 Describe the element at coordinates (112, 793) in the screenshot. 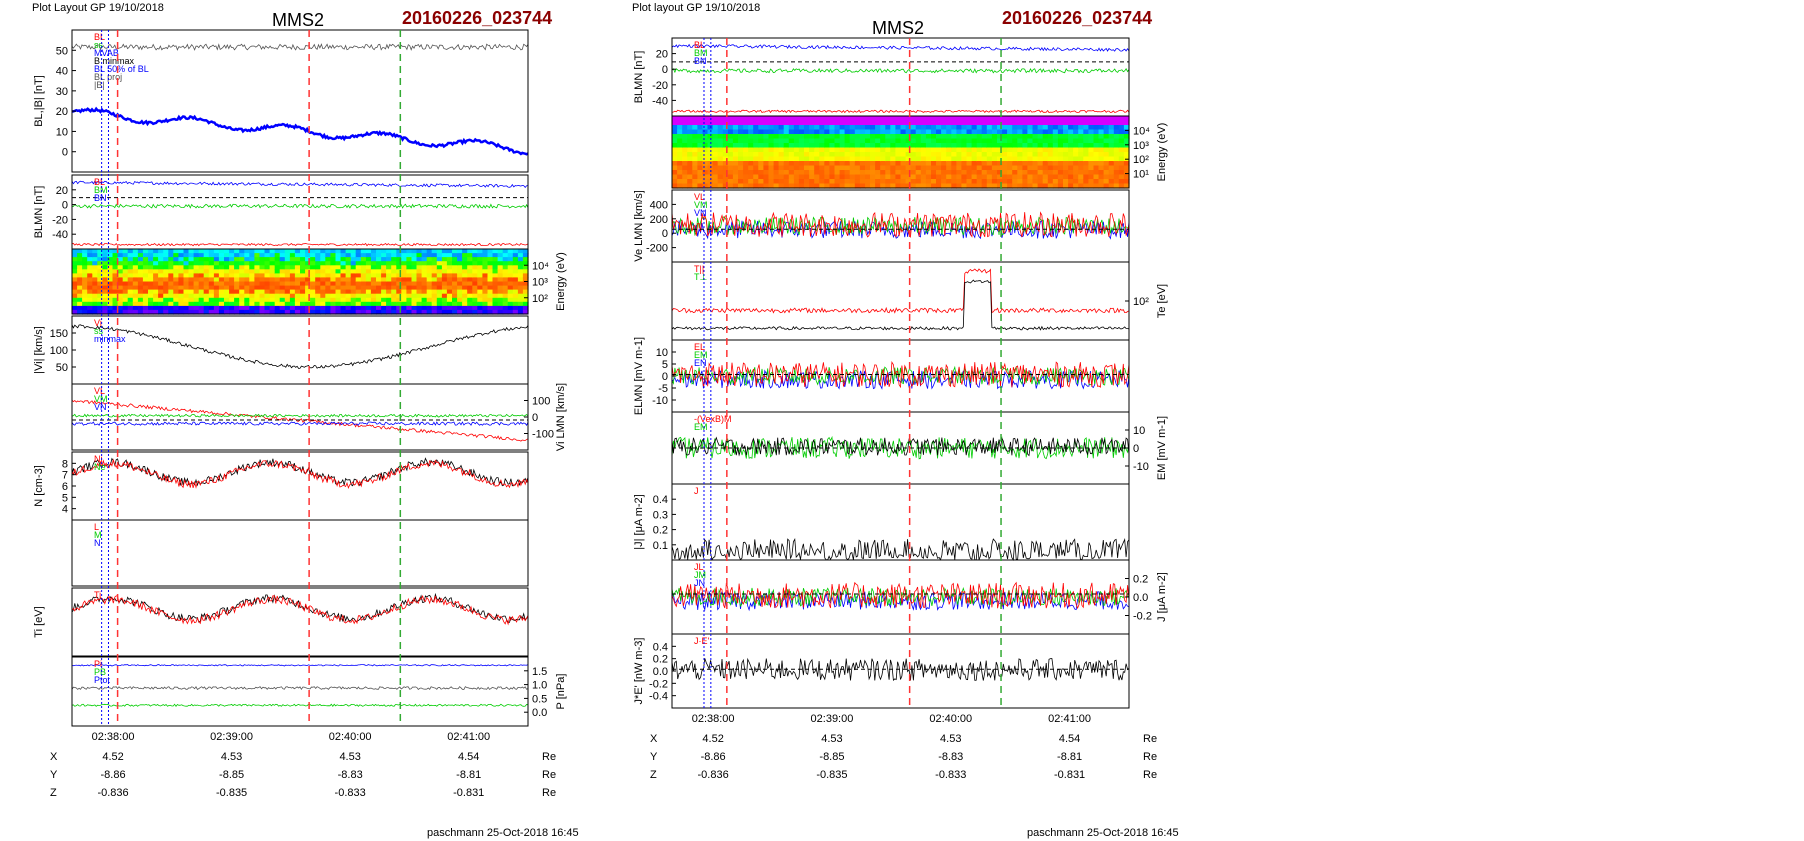

I see `left-eph-value: -0.836` at that location.